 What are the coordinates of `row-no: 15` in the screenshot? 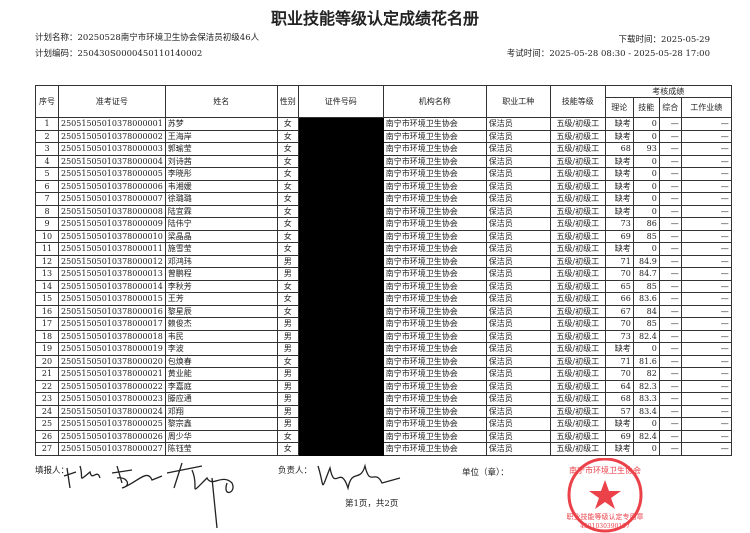 It's located at (47, 299).